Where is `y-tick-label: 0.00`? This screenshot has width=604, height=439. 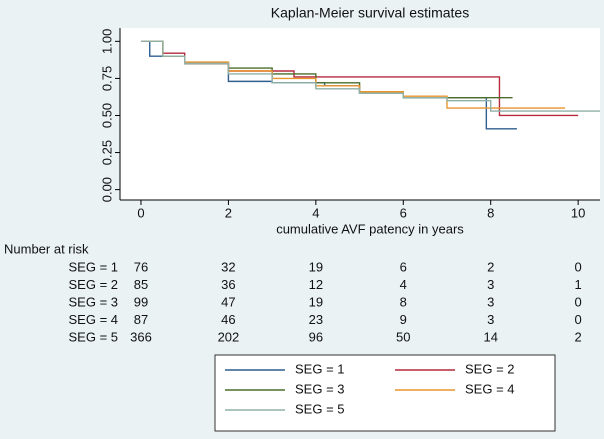 y-tick-label: 0.00 is located at coordinates (106, 189).